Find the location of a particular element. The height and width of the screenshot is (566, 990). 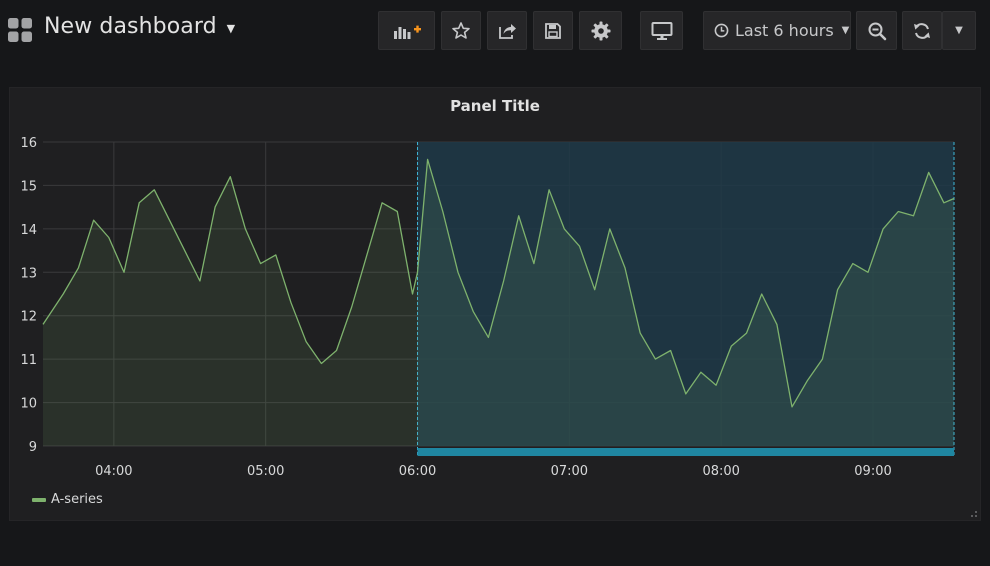

save-dashboard-button is located at coordinates (553, 30).